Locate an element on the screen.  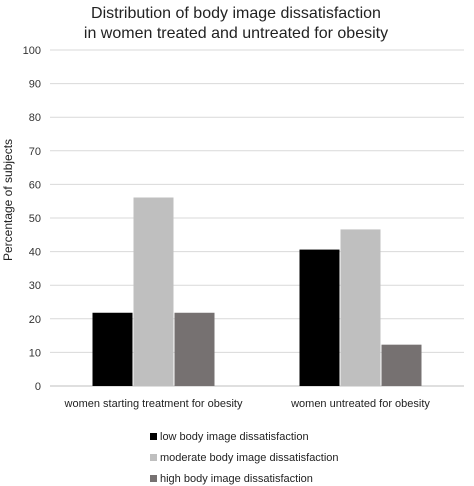
y-tick-label: 40 is located at coordinates (35, 253).